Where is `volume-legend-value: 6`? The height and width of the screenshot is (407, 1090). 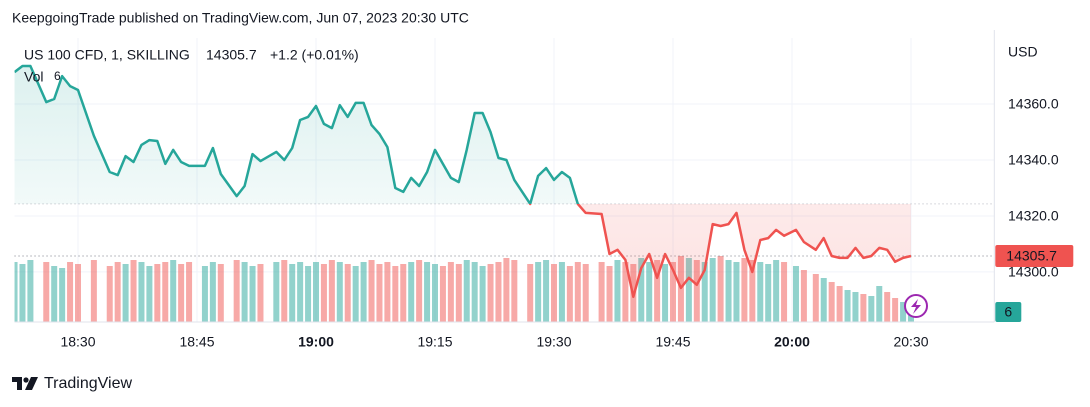 volume-legend-value: 6 is located at coordinates (57, 76).